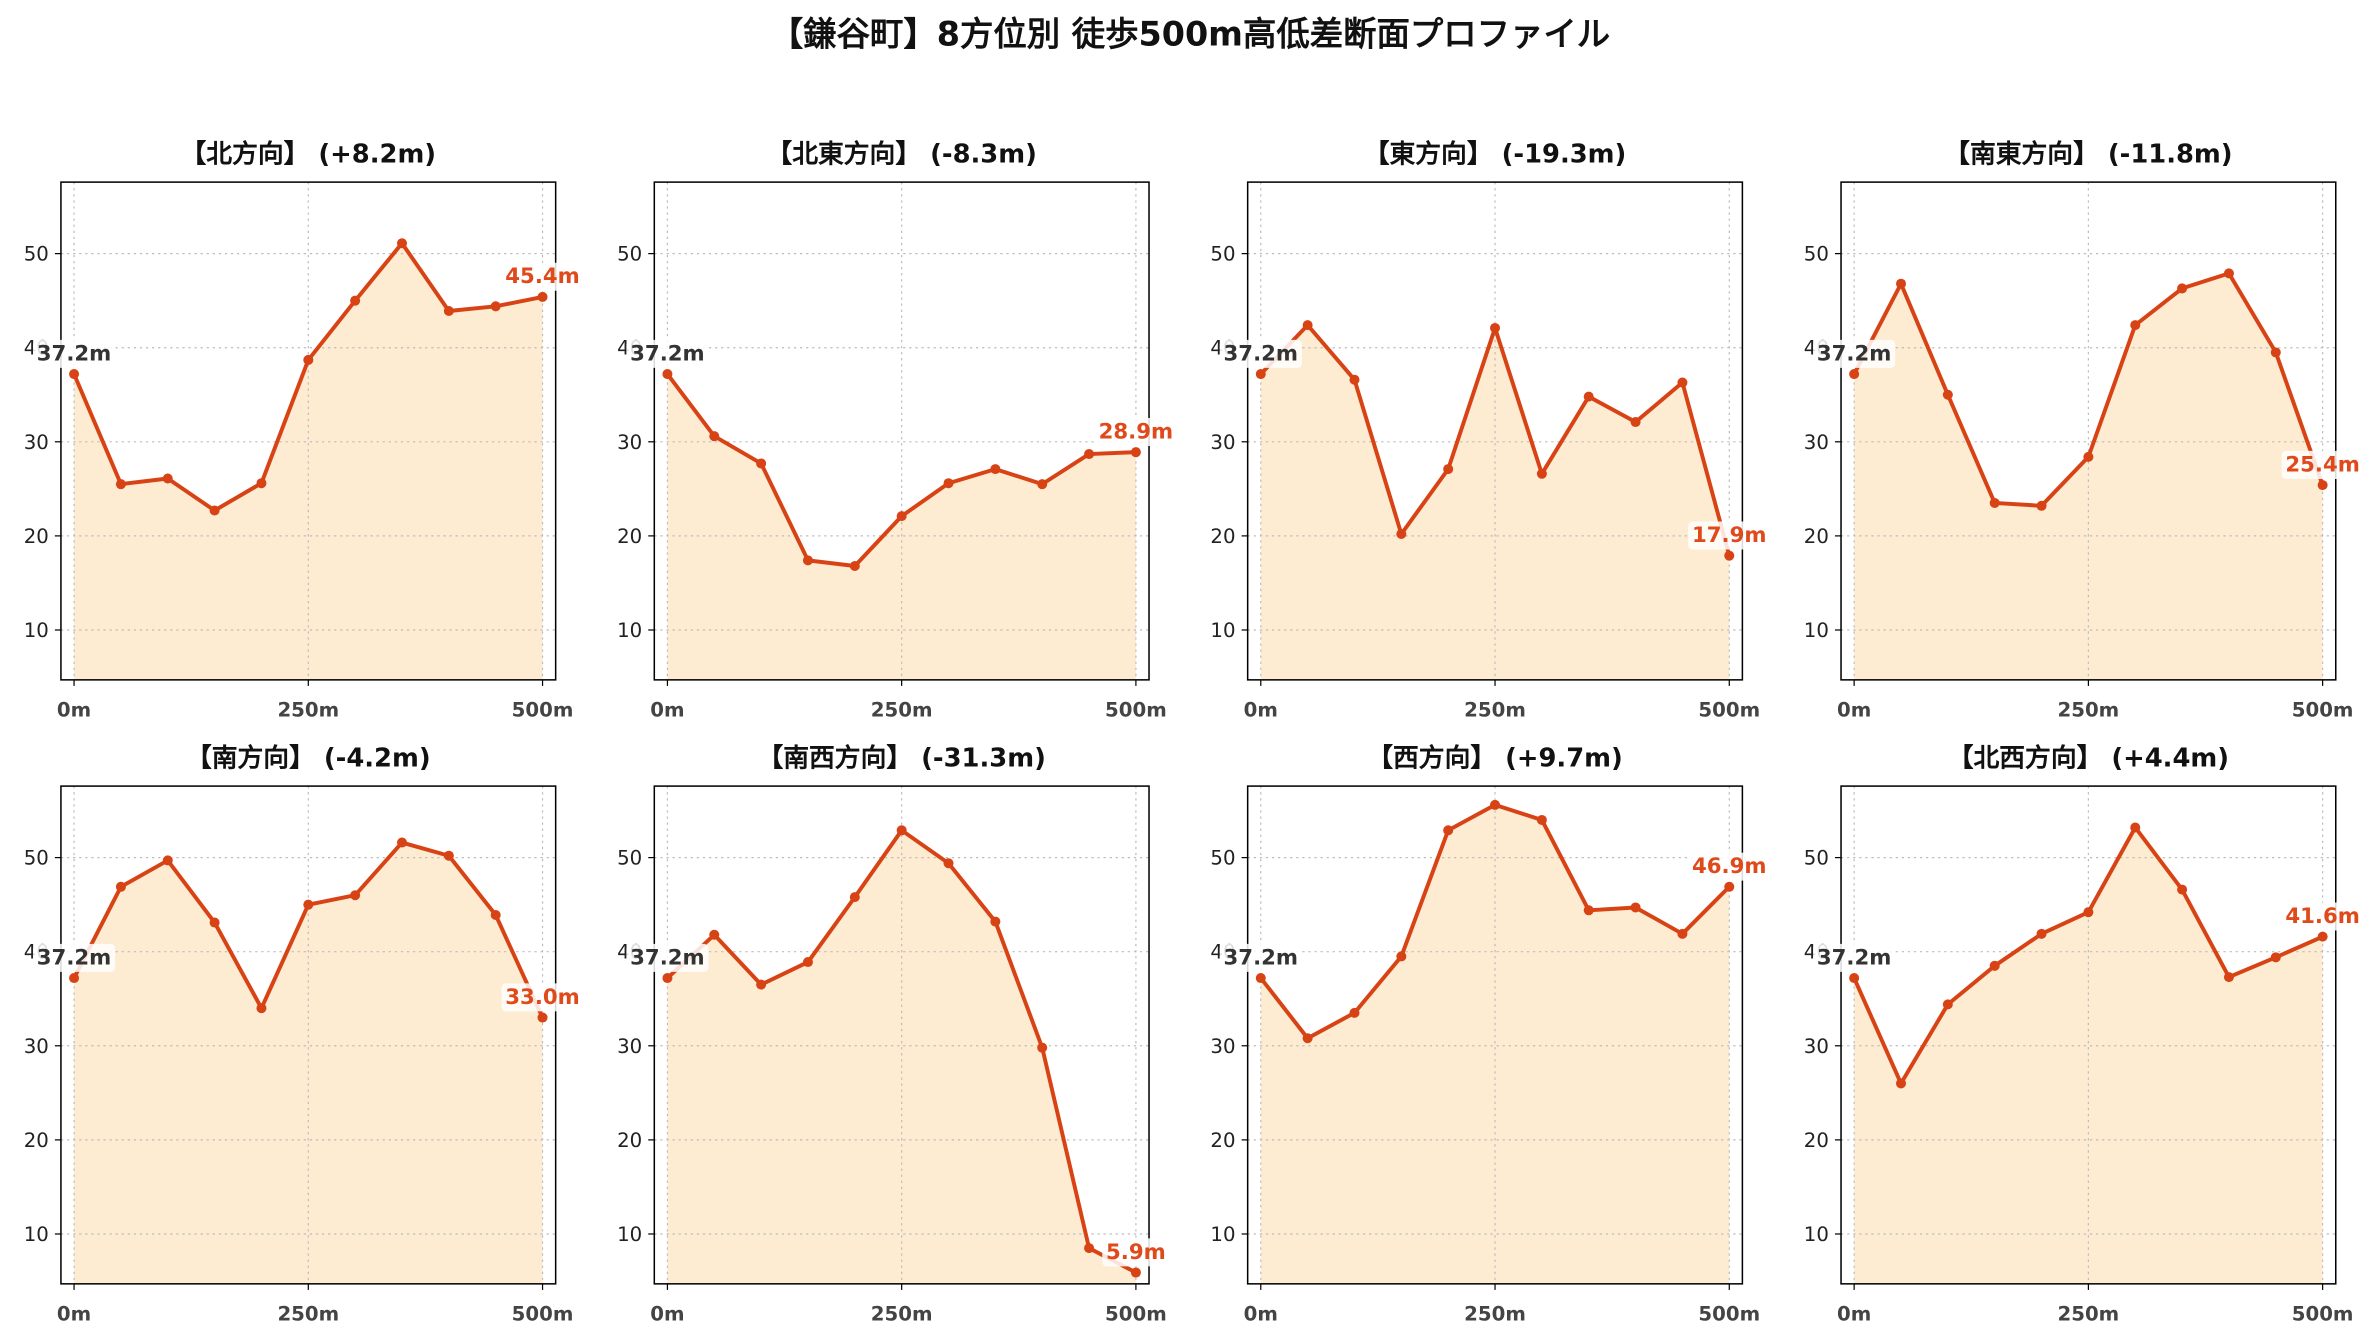  I want to click on subplot-title: 【北東方向】 (-8.3m), so click(901, 153).